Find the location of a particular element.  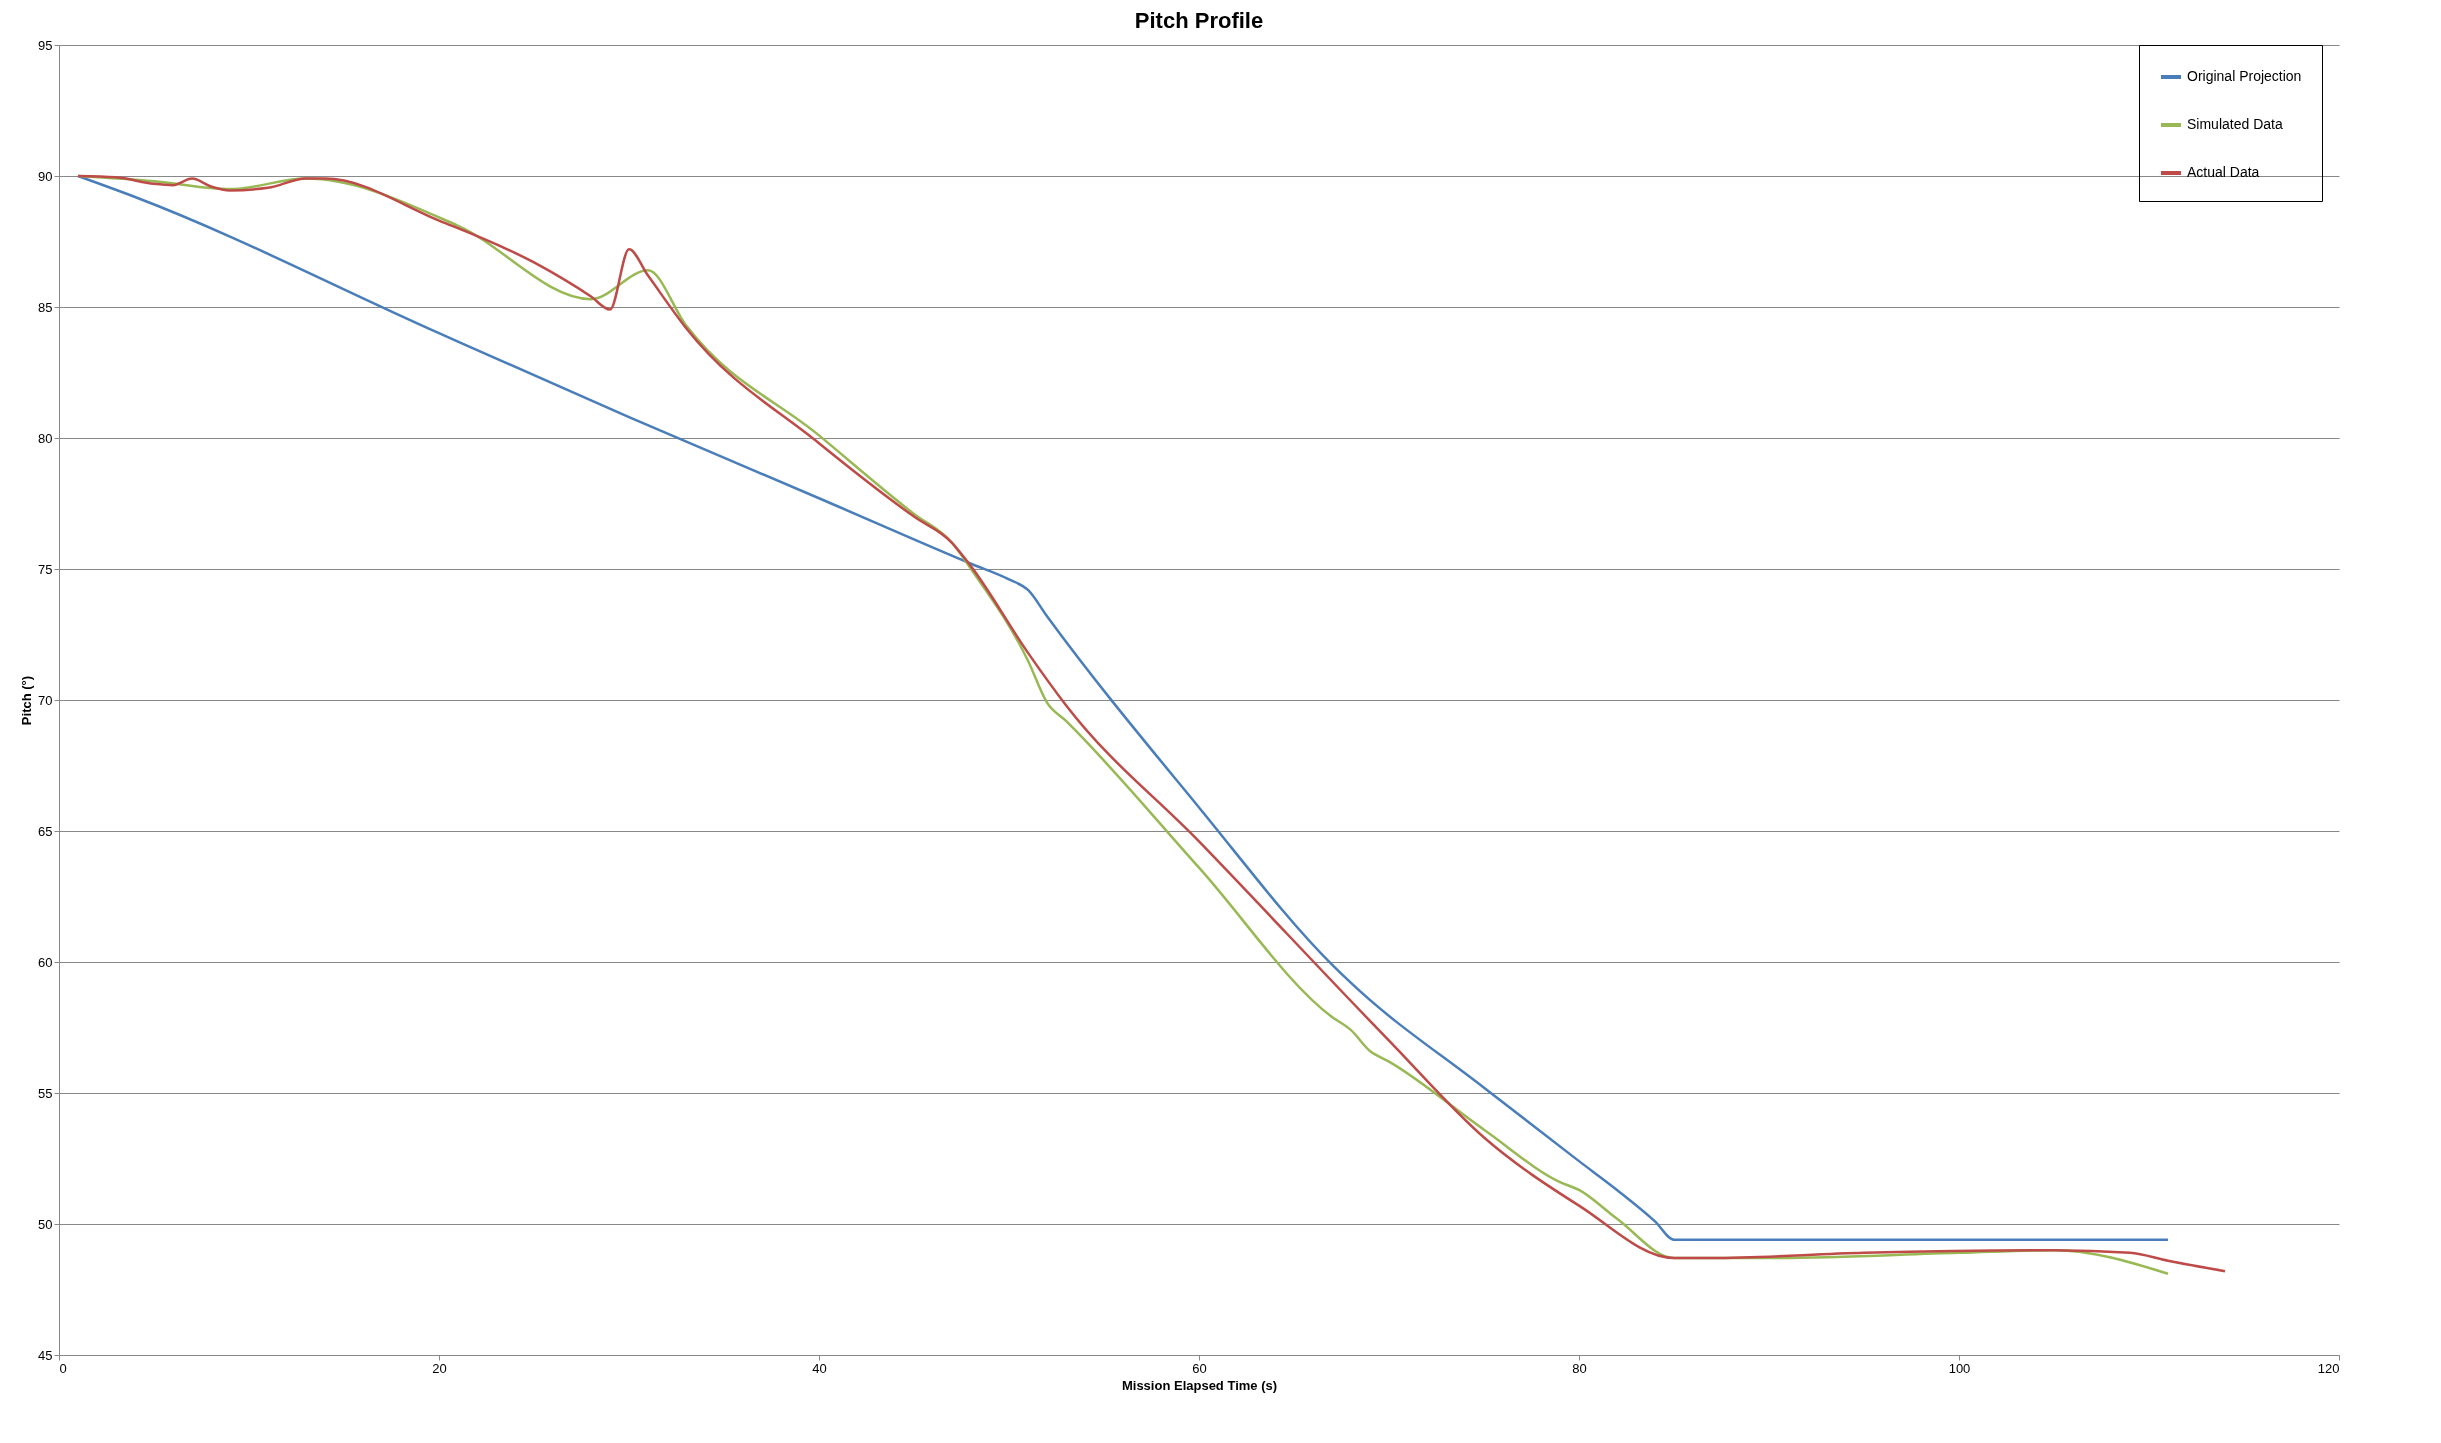

x-tick-label: 80 is located at coordinates (1579, 1368).